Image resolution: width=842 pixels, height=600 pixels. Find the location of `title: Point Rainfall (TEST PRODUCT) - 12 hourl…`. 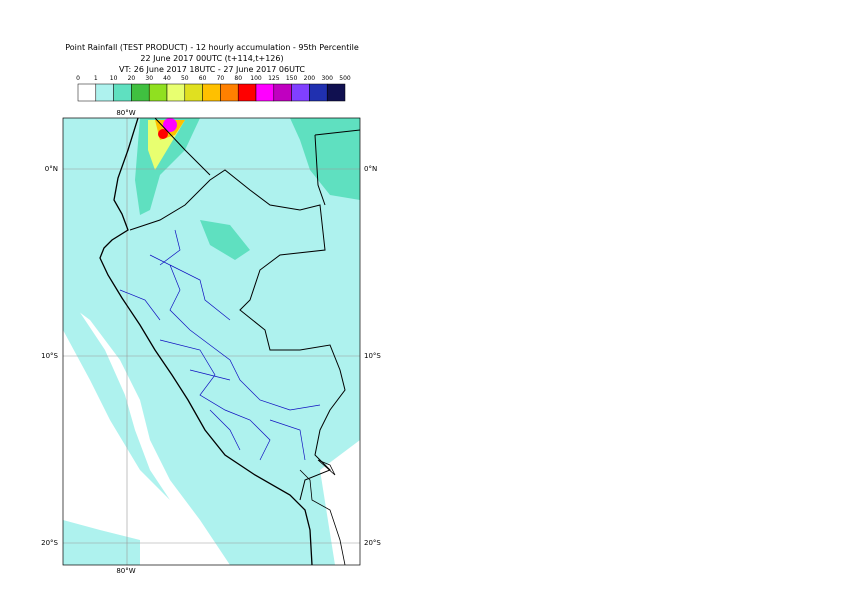

title: Point Rainfall (TEST PRODUCT) - 12 hourl… is located at coordinates (212, 47).